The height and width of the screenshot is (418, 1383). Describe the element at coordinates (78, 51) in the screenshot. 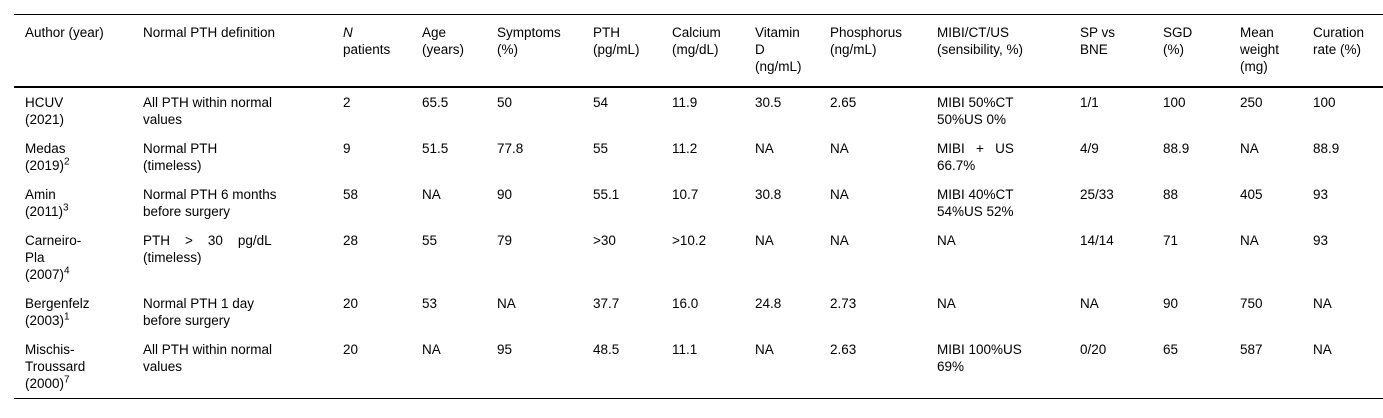

I see `header-cell-author: Author (year)` at that location.